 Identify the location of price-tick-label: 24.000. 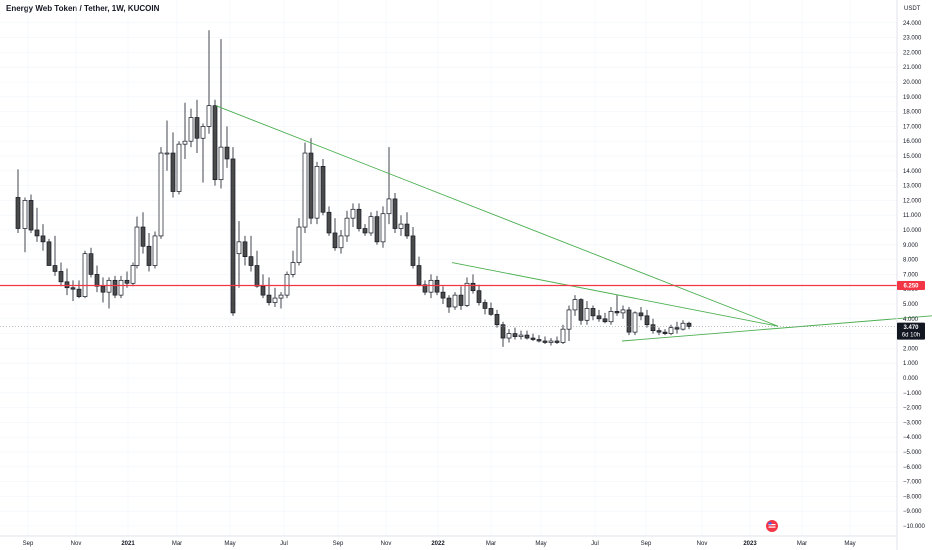
(912, 24).